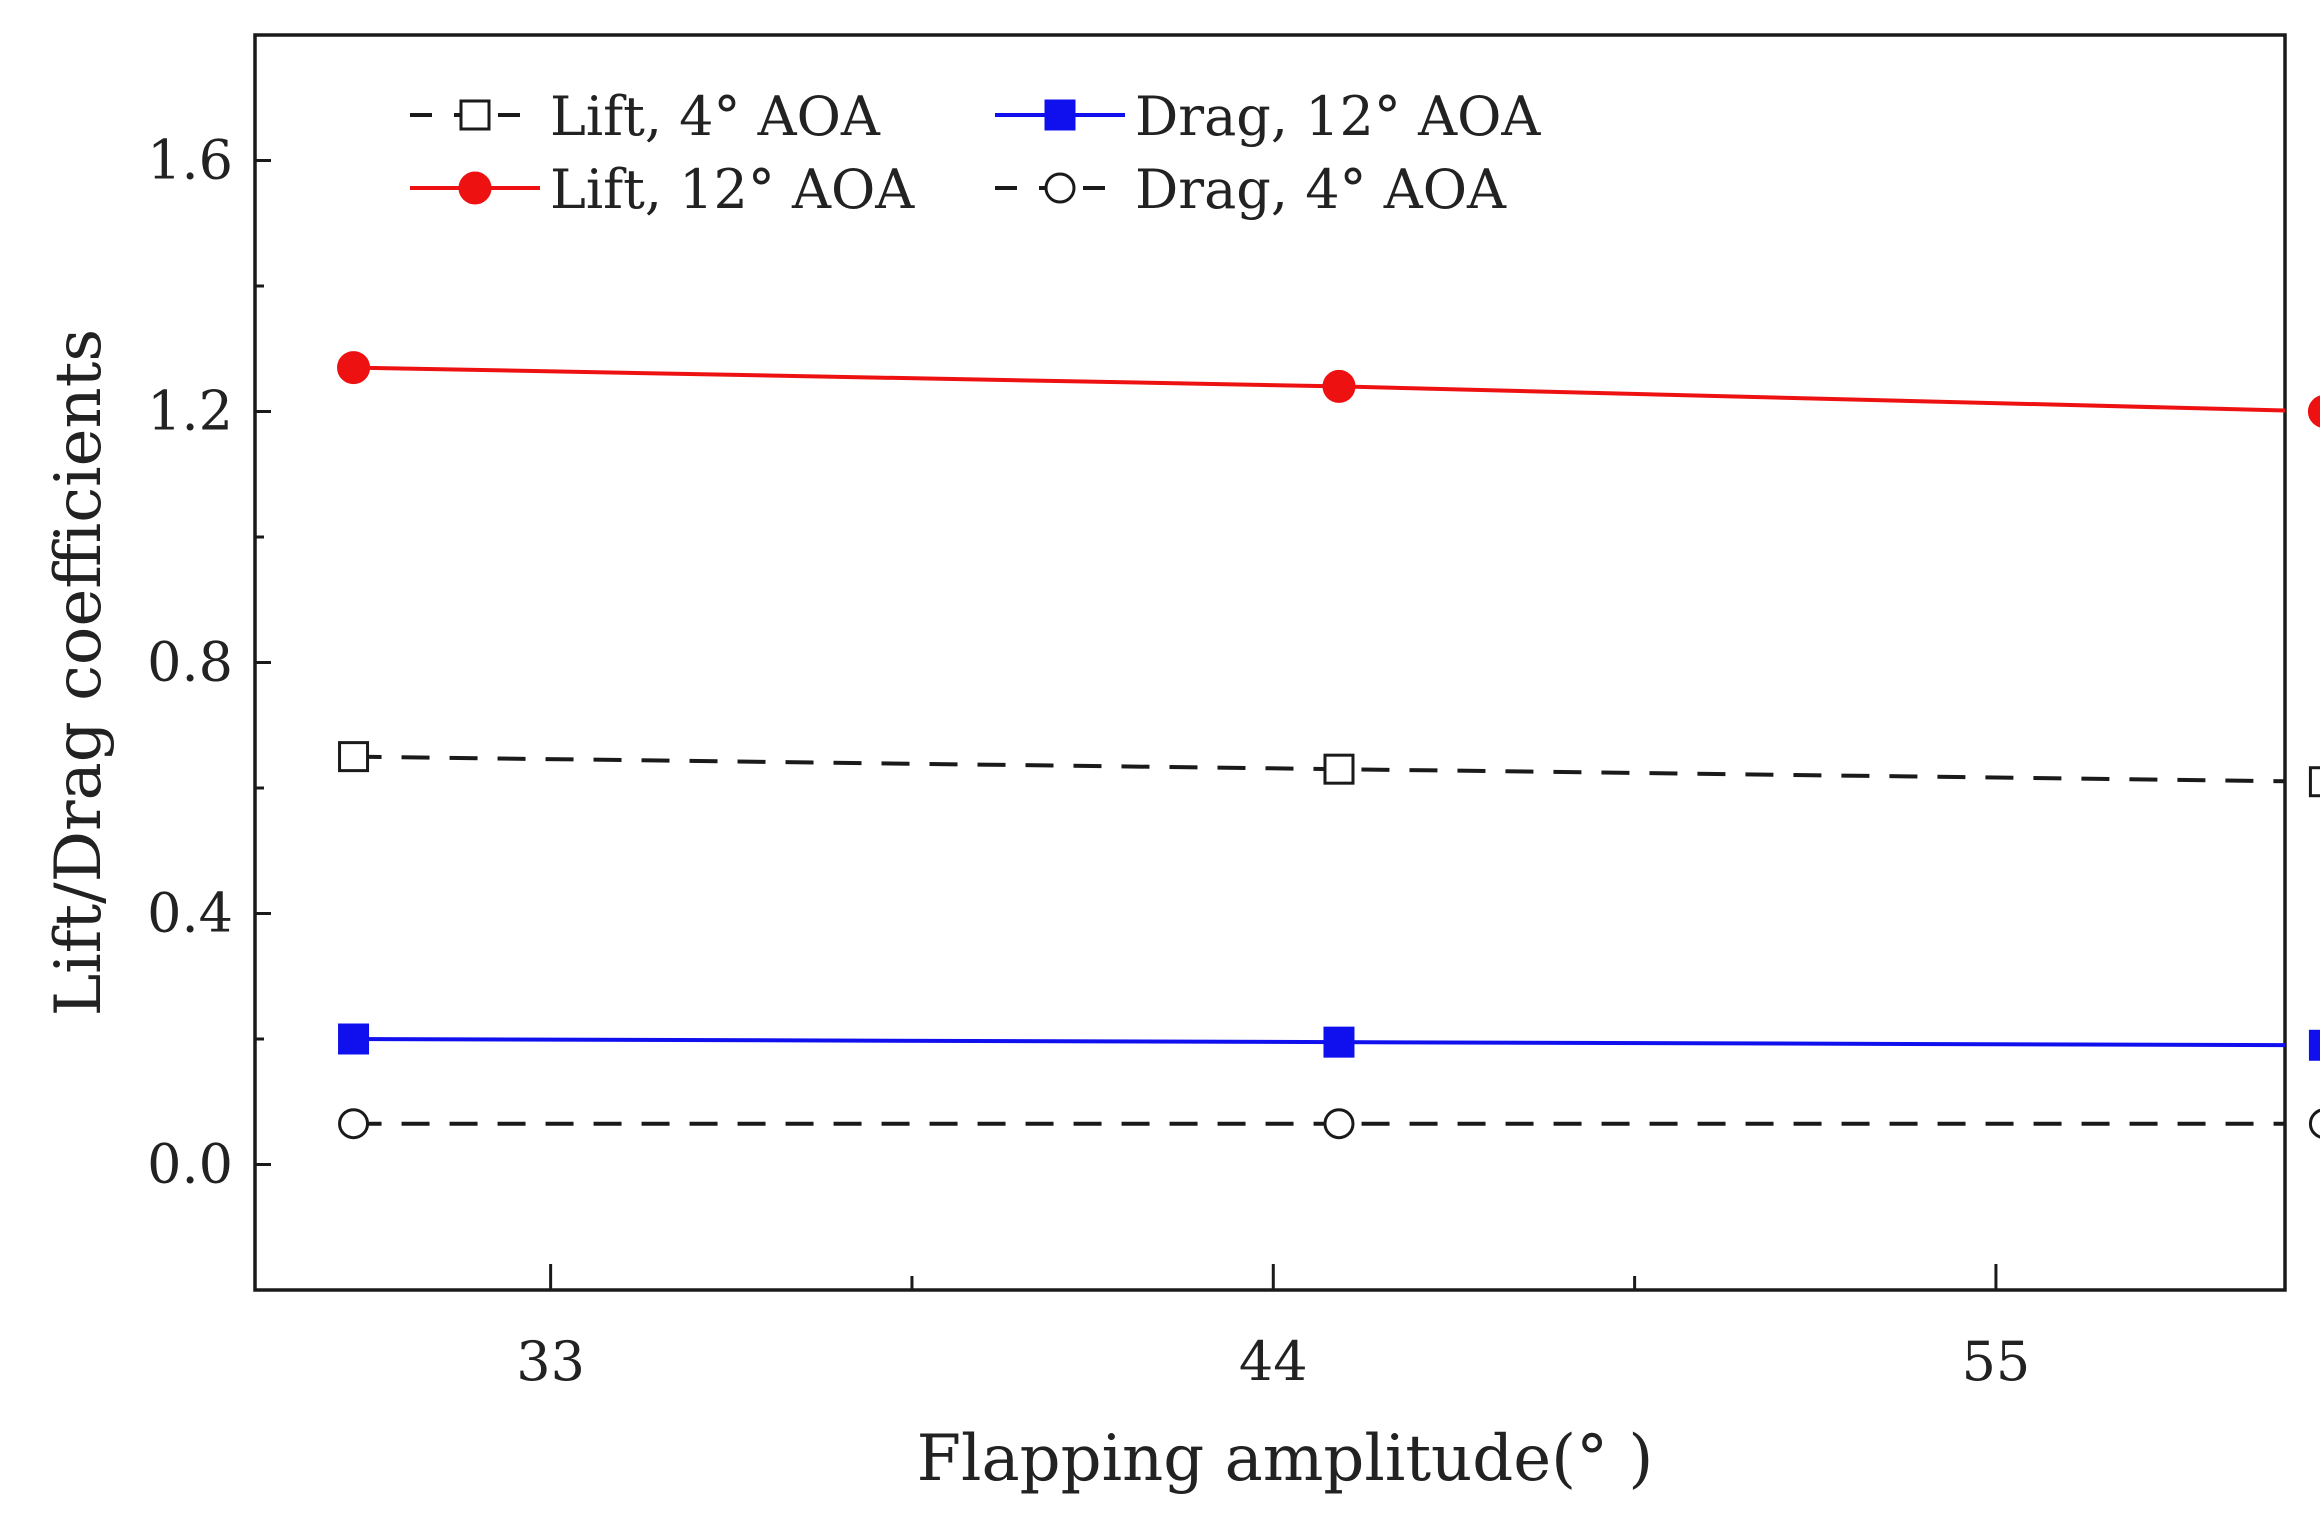 This screenshot has height=1528, width=2320. What do you see at coordinates (190, 913) in the screenshot?
I see `y-tick-label: 0.4` at bounding box center [190, 913].